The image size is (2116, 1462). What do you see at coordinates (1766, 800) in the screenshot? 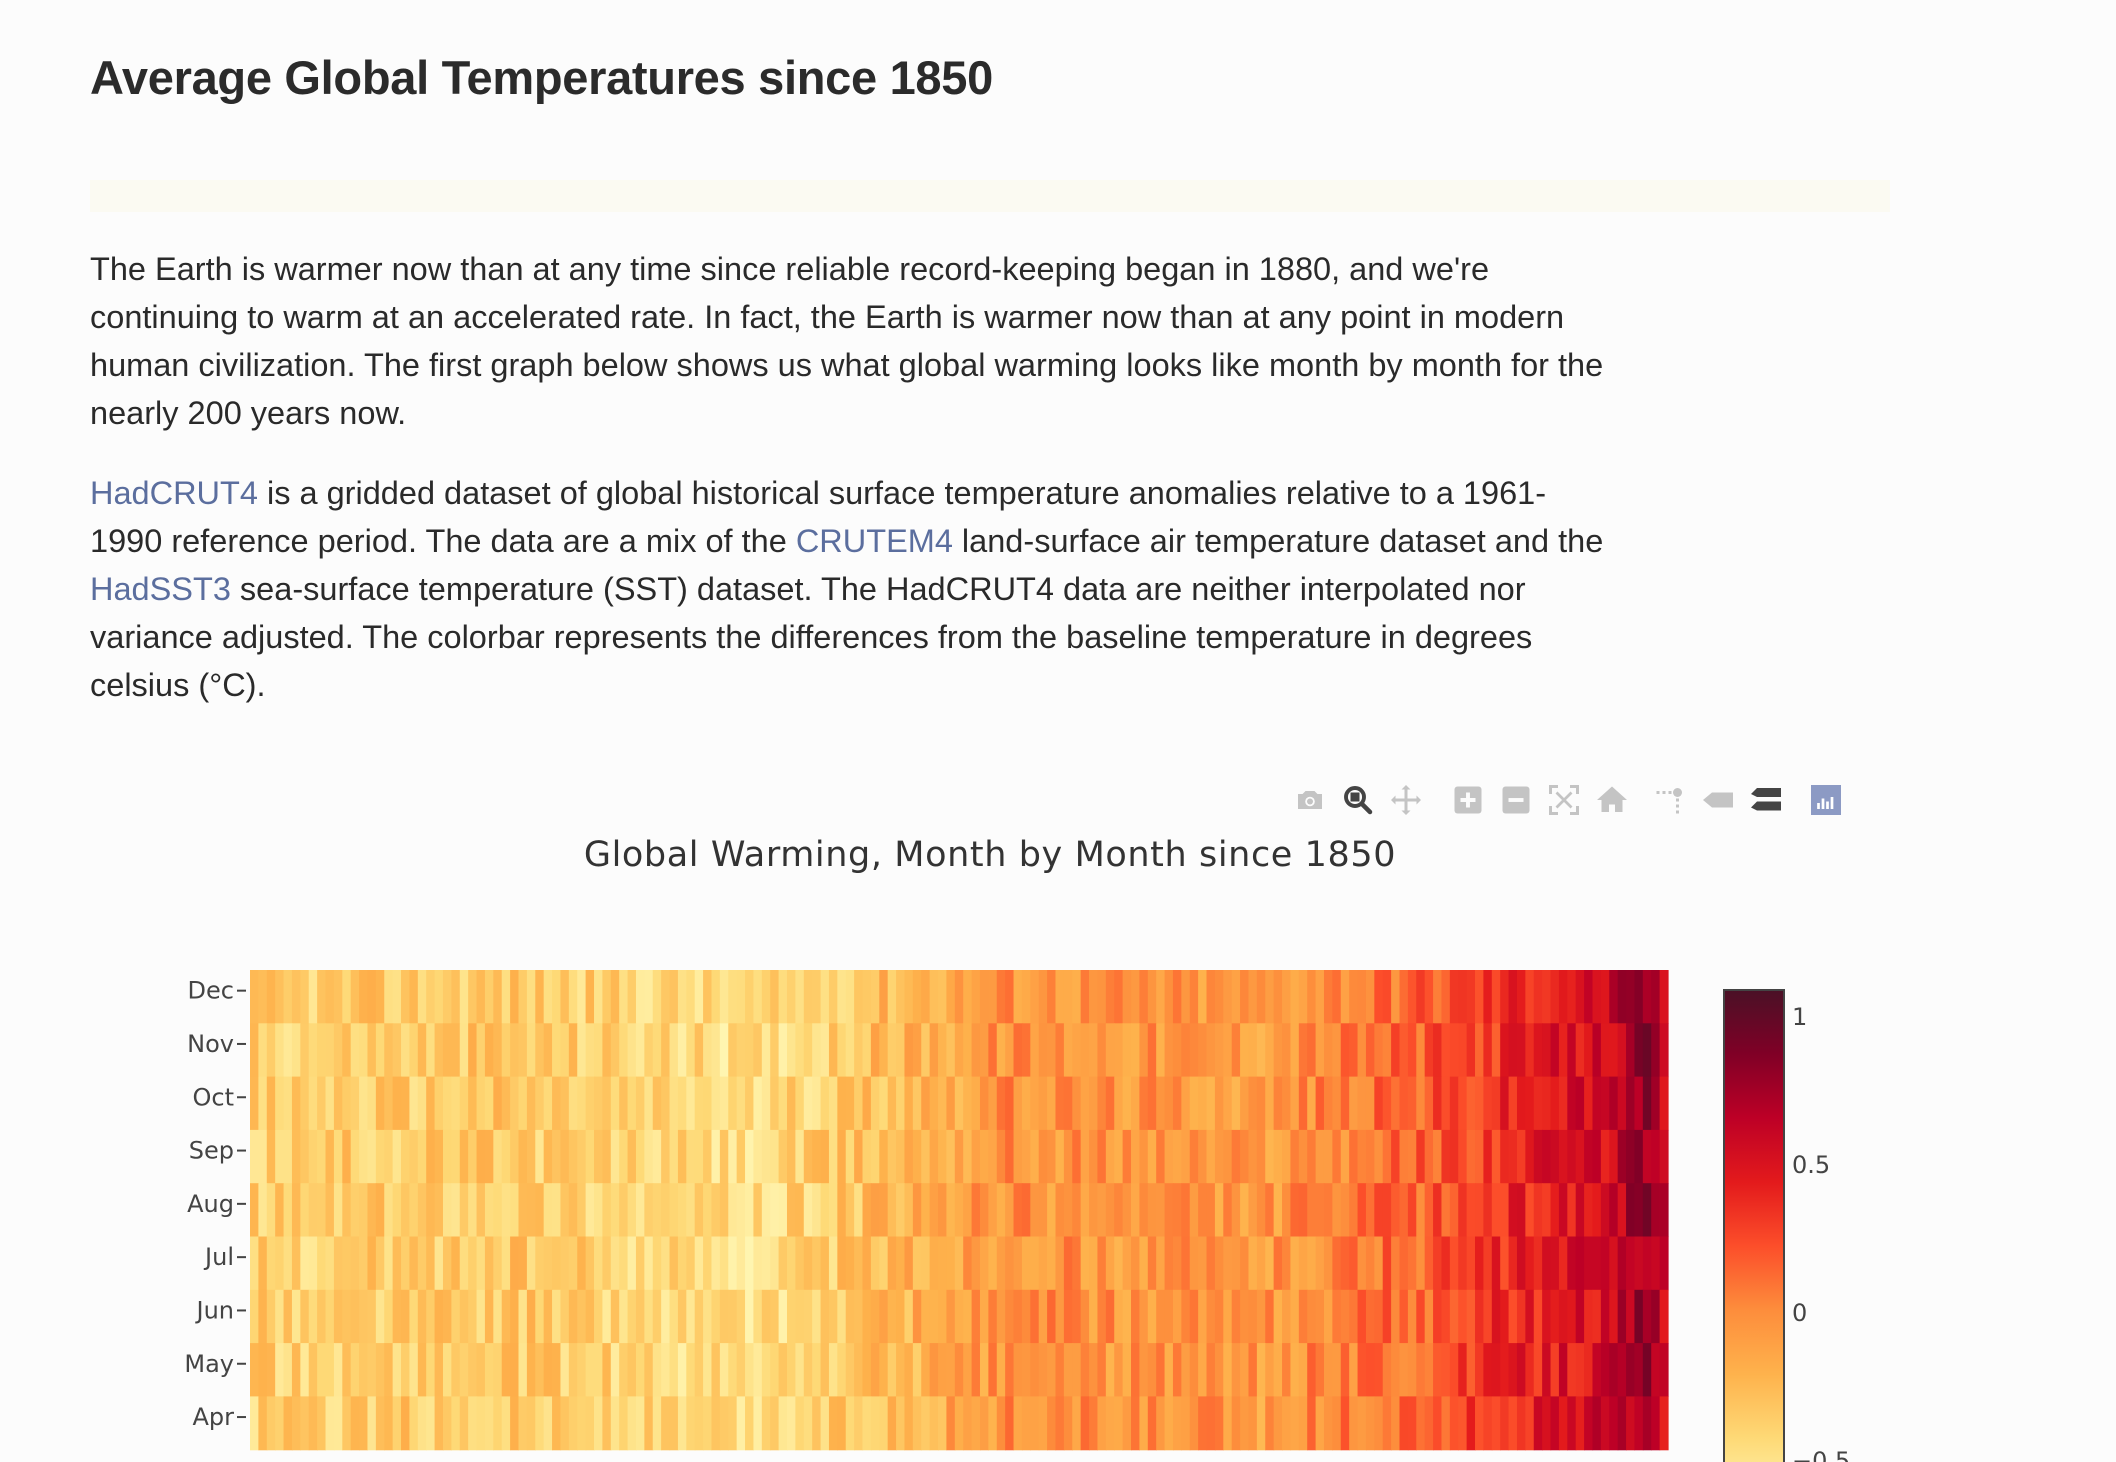
I see `hover-compare-button` at bounding box center [1766, 800].